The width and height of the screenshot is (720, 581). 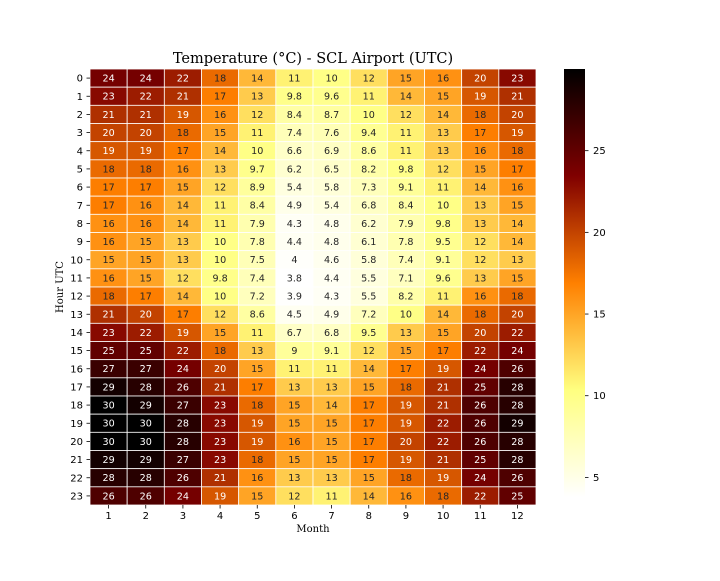 What do you see at coordinates (313, 529) in the screenshot?
I see `x-axis-label: Month` at bounding box center [313, 529].